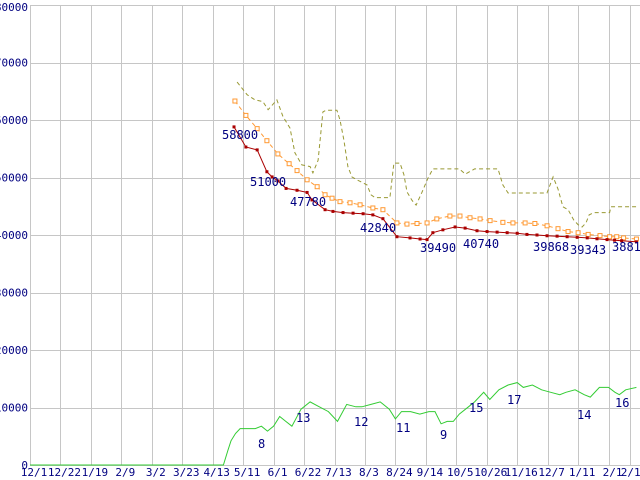 The width and height of the screenshot is (640, 480). Describe the element at coordinates (551, 472) in the screenshot. I see `x-tick-label: 12/7` at that location.